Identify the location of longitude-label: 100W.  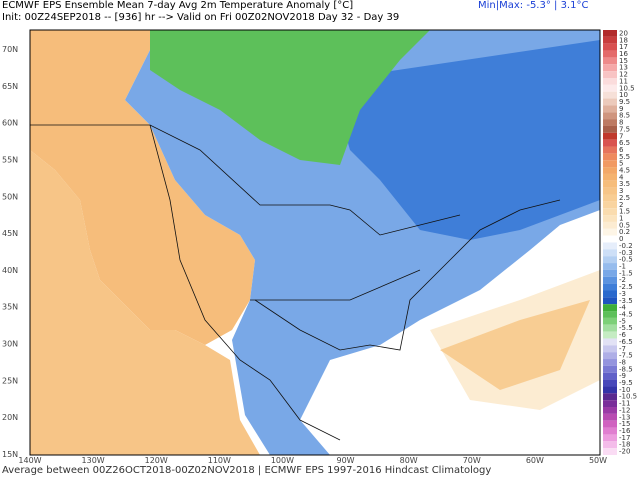
(282, 460).